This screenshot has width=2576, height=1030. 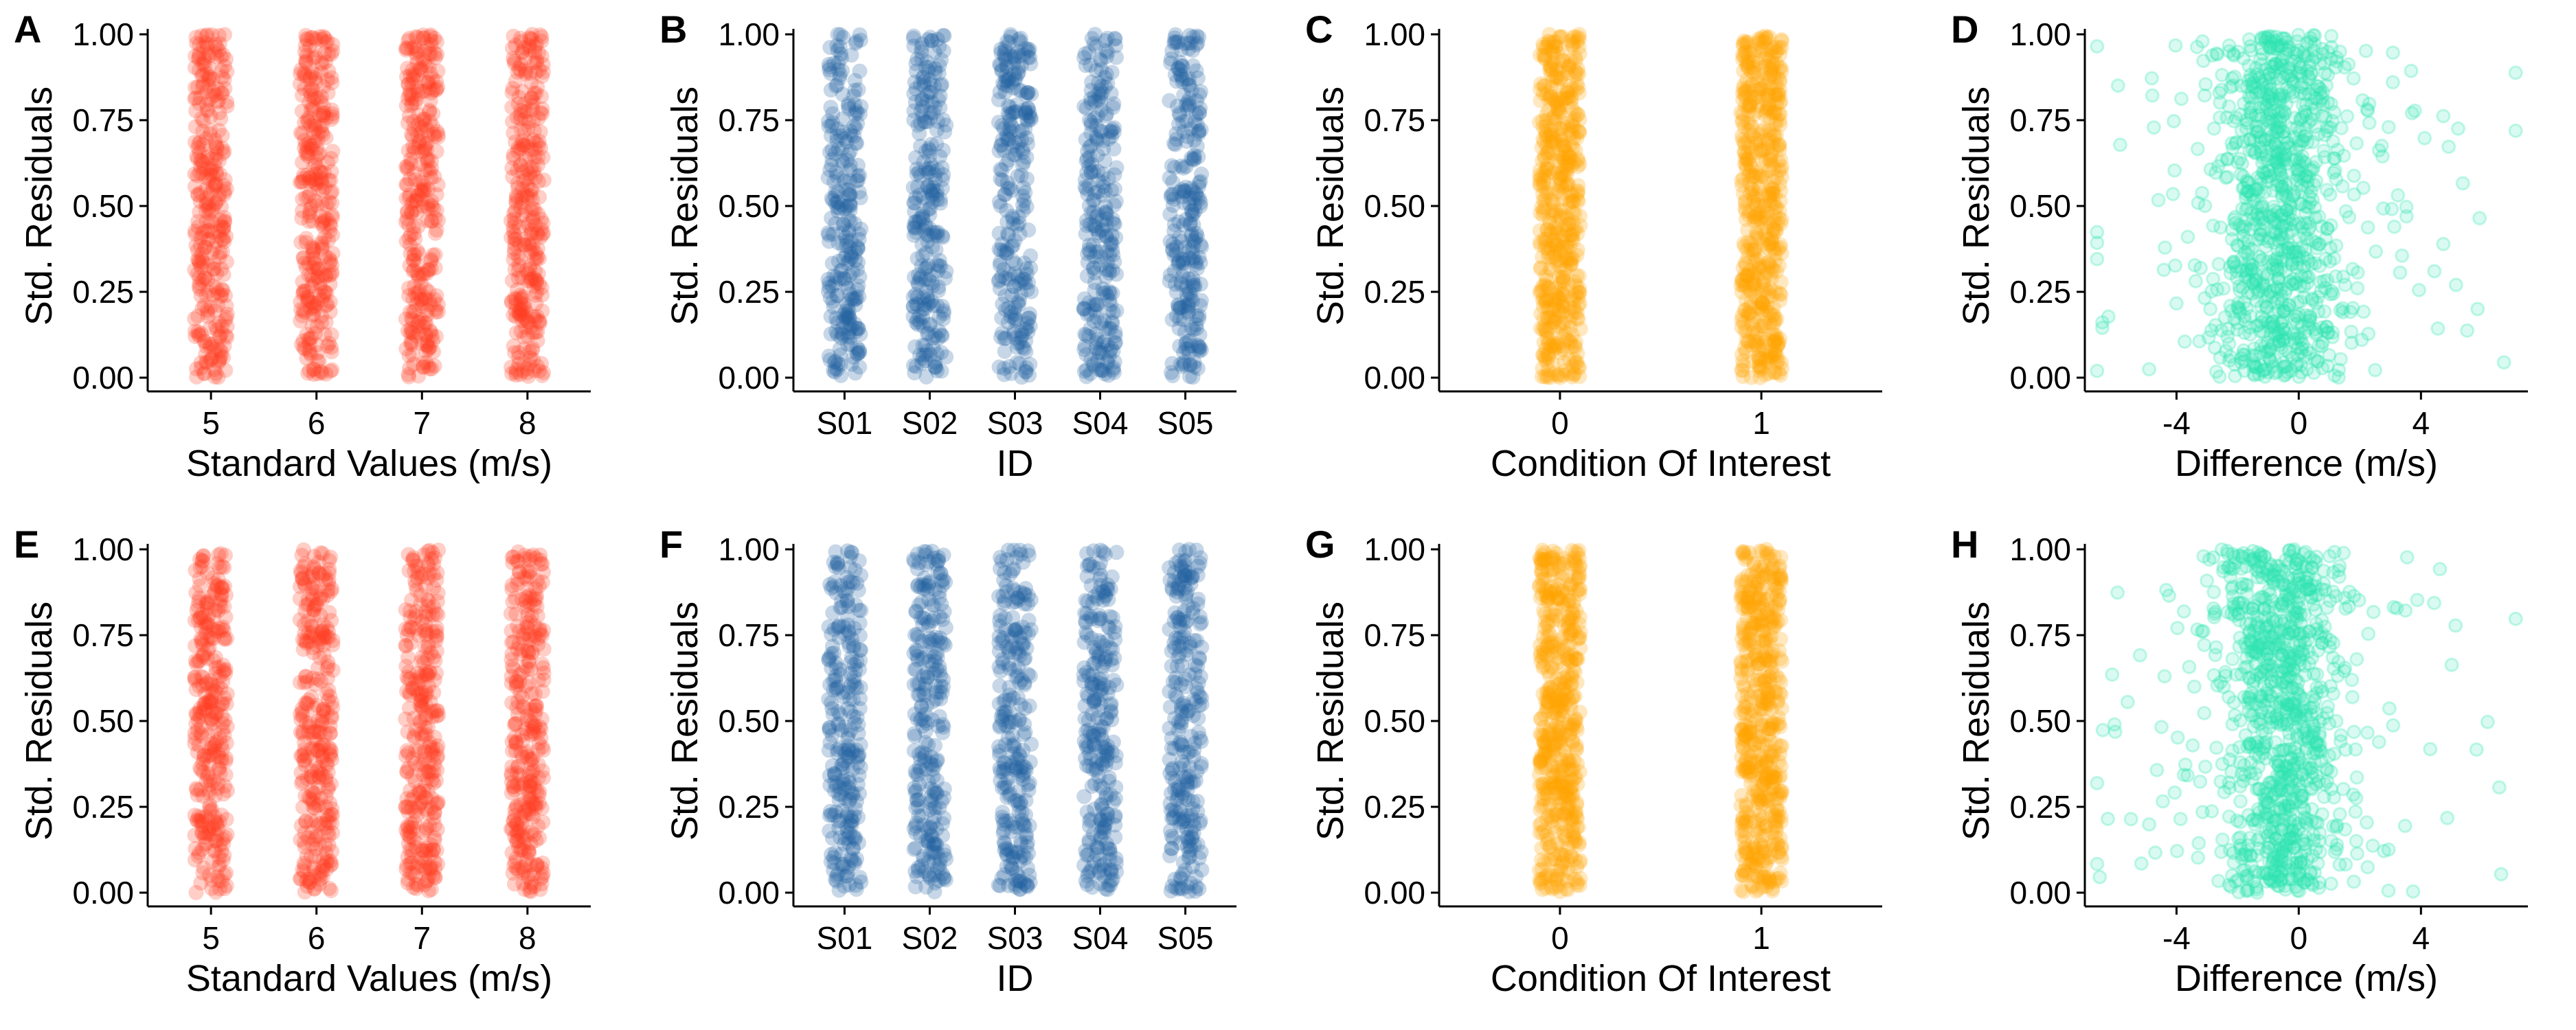 I want to click on x-tick-label: S05, so click(x=1185, y=423).